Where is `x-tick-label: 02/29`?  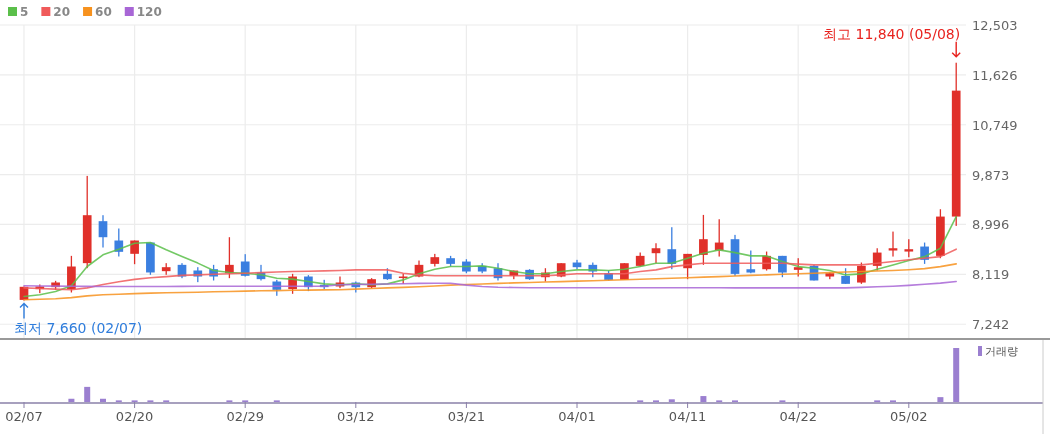
x-tick-label: 02/29 is located at coordinates (245, 416).